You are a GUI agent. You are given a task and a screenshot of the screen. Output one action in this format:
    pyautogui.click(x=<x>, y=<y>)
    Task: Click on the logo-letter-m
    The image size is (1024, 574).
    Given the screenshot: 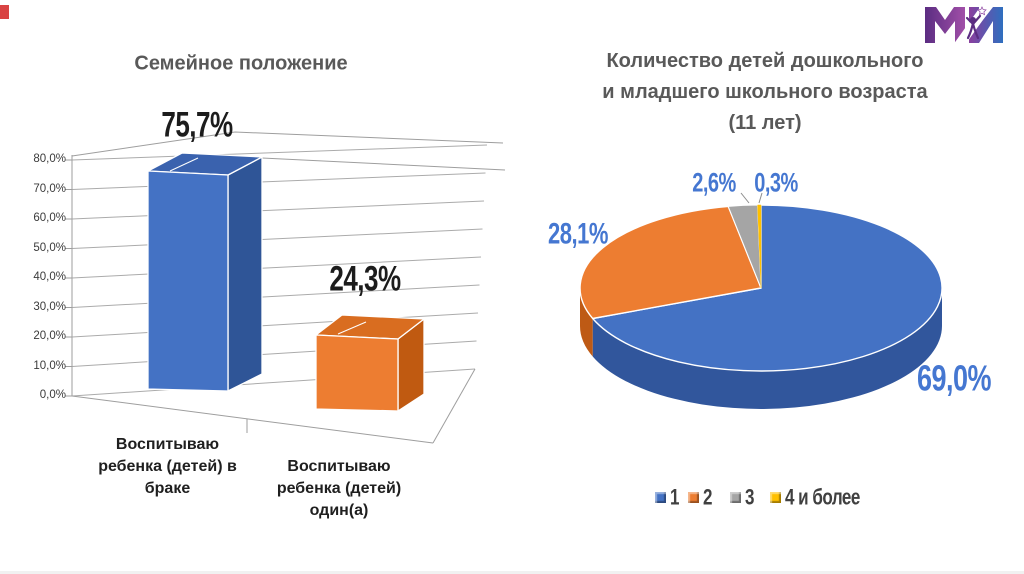 What is the action you would take?
    pyautogui.click(x=945, y=25)
    